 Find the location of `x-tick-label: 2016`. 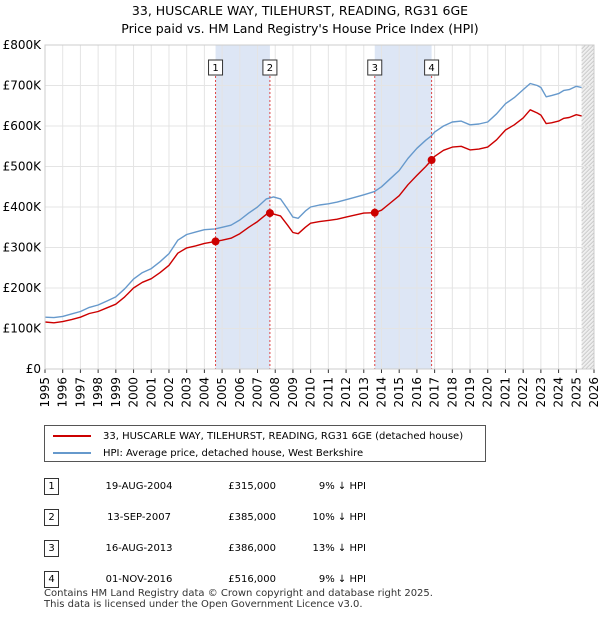

x-tick-label: 2016 is located at coordinates (417, 392).